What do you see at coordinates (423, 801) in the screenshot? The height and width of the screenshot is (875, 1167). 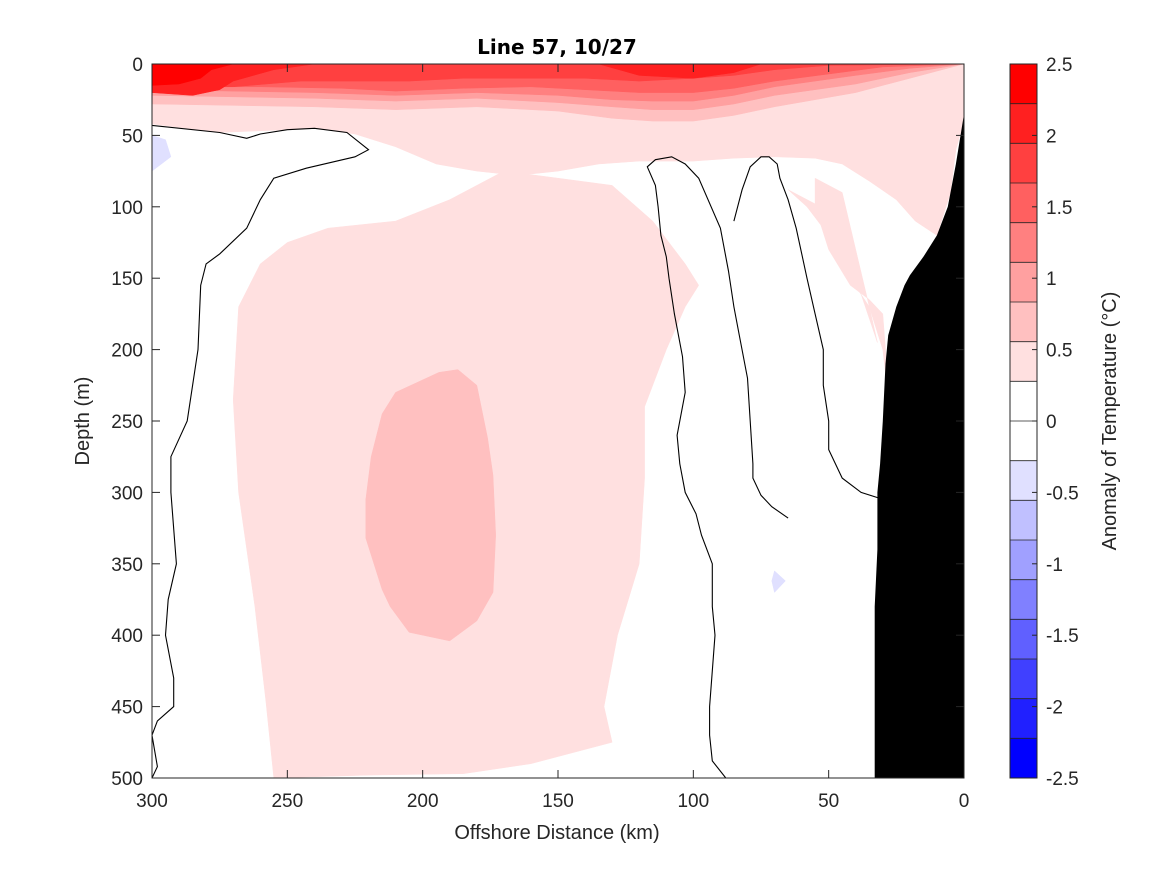 I see `x-tick-label: 200` at bounding box center [423, 801].